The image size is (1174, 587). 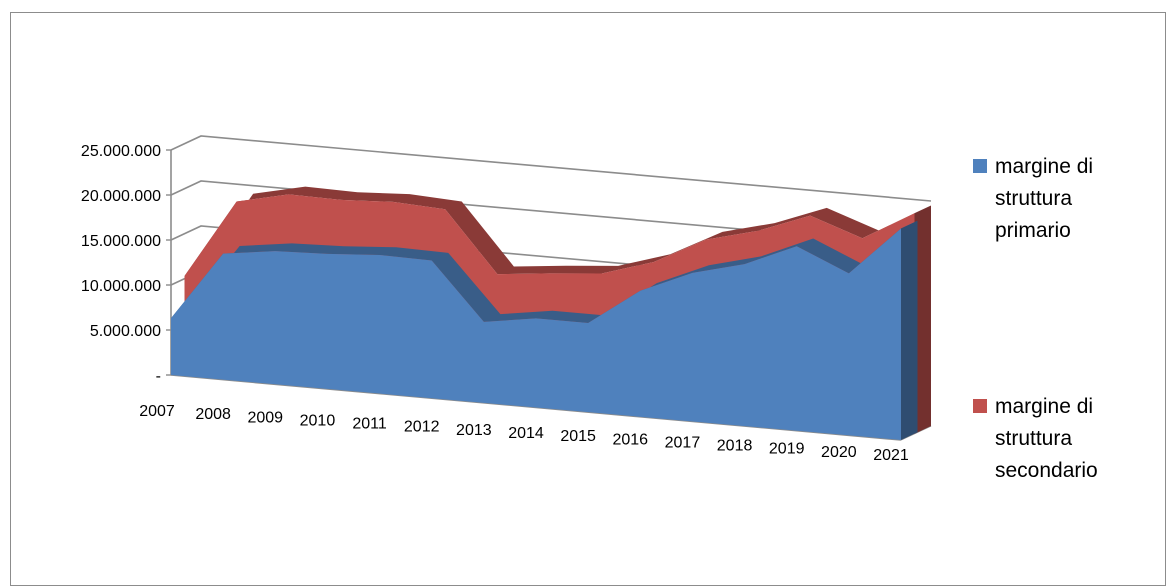 I want to click on y-tick-label: 20.000.000, so click(x=121, y=196).